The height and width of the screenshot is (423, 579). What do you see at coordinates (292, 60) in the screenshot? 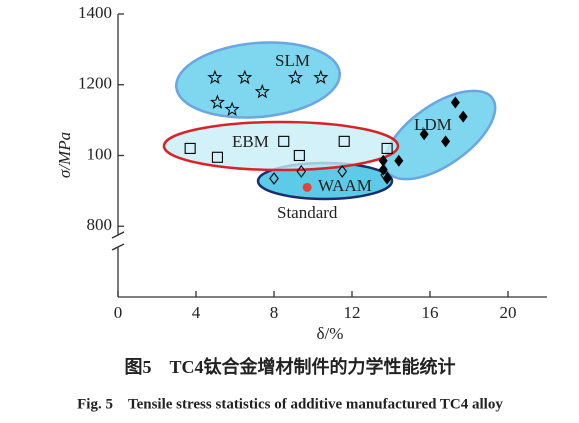
I see `series-label: SLM` at bounding box center [292, 60].